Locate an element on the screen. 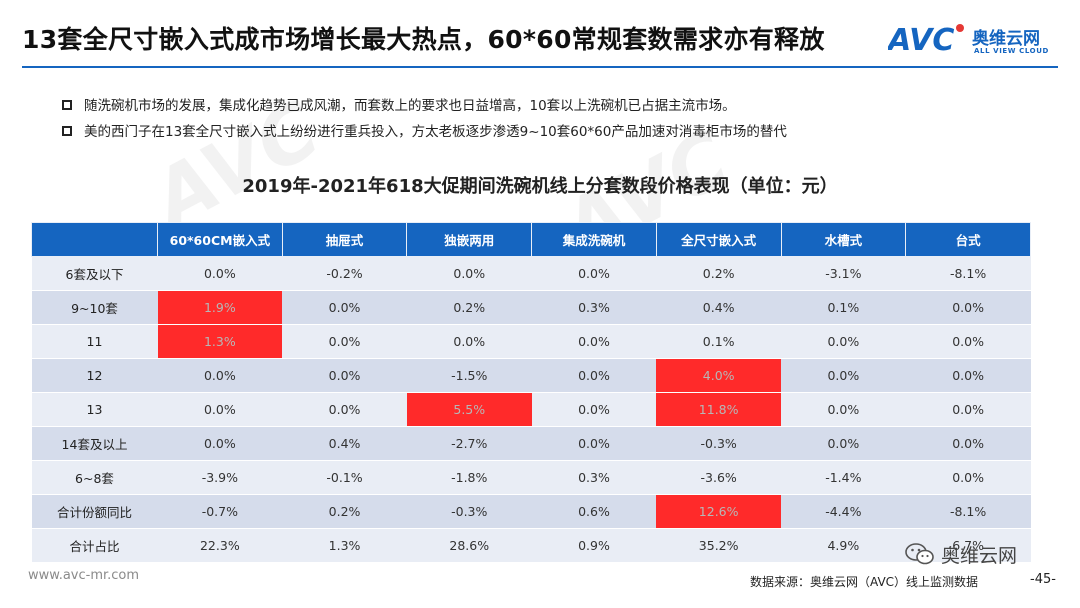 This screenshot has height=608, width=1080. column-header: 台式 is located at coordinates (968, 239).